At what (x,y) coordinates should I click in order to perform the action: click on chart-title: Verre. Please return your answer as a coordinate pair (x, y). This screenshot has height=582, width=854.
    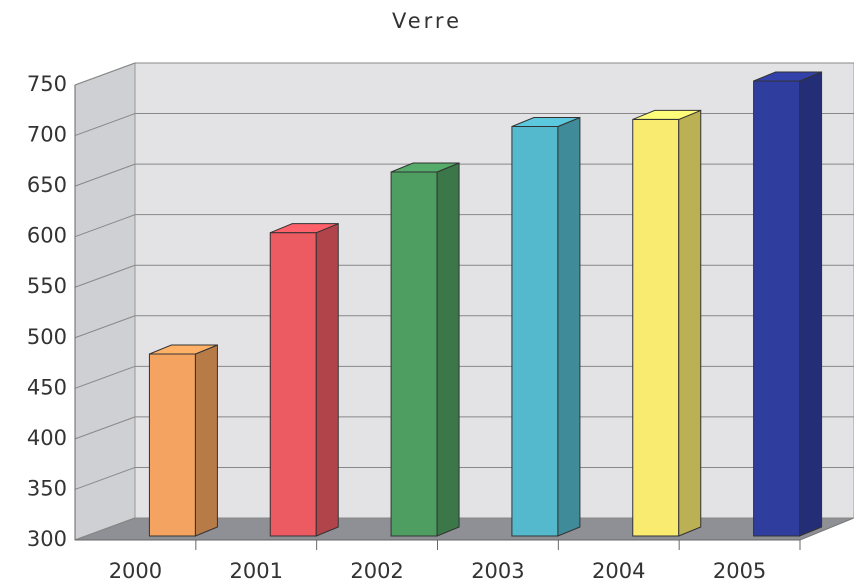
    Looking at the image, I should click on (427, 21).